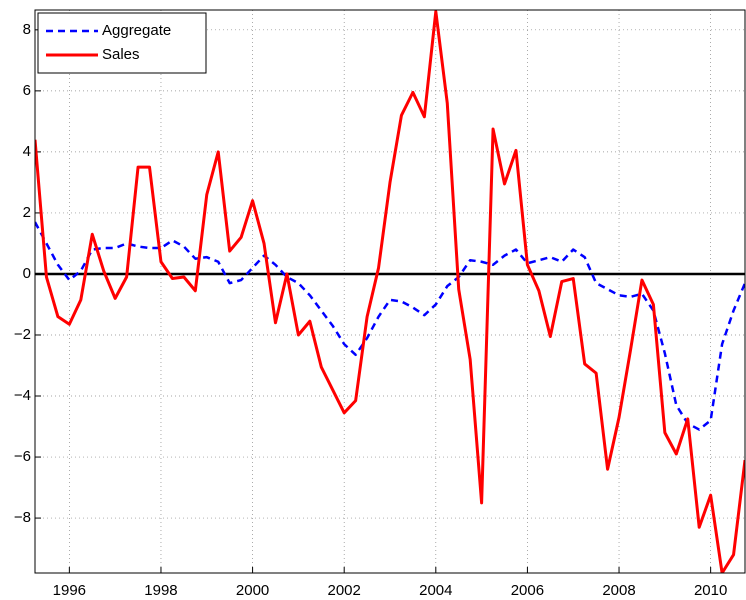 This screenshot has width=746, height=600. What do you see at coordinates (22, 395) in the screenshot?
I see `y-tick-label: −4` at bounding box center [22, 395].